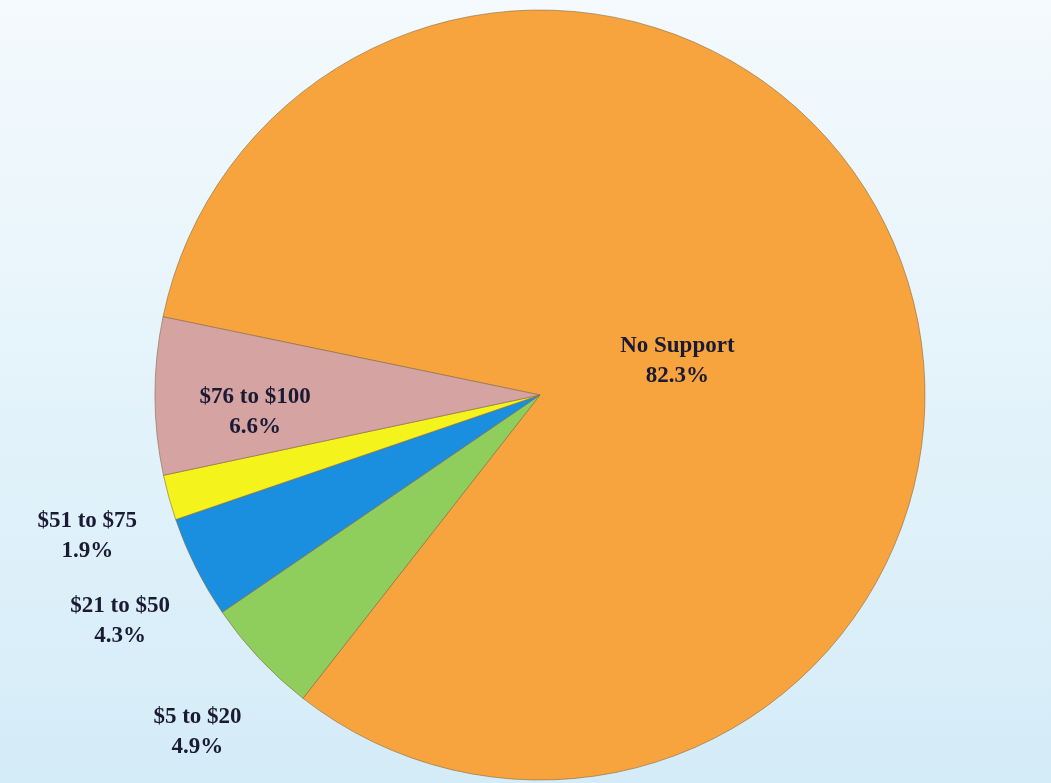 The image size is (1051, 783). I want to click on slice-label: $21 to $50, so click(120, 605).